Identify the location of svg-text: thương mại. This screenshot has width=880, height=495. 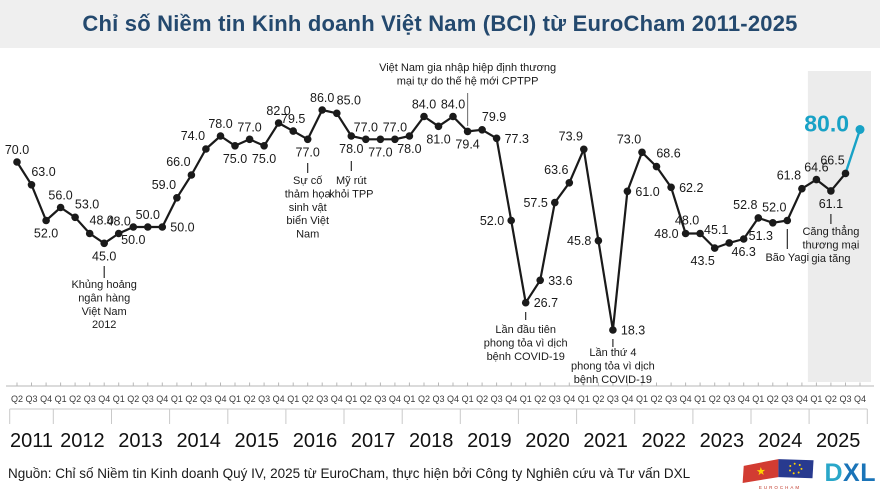
(831, 245).